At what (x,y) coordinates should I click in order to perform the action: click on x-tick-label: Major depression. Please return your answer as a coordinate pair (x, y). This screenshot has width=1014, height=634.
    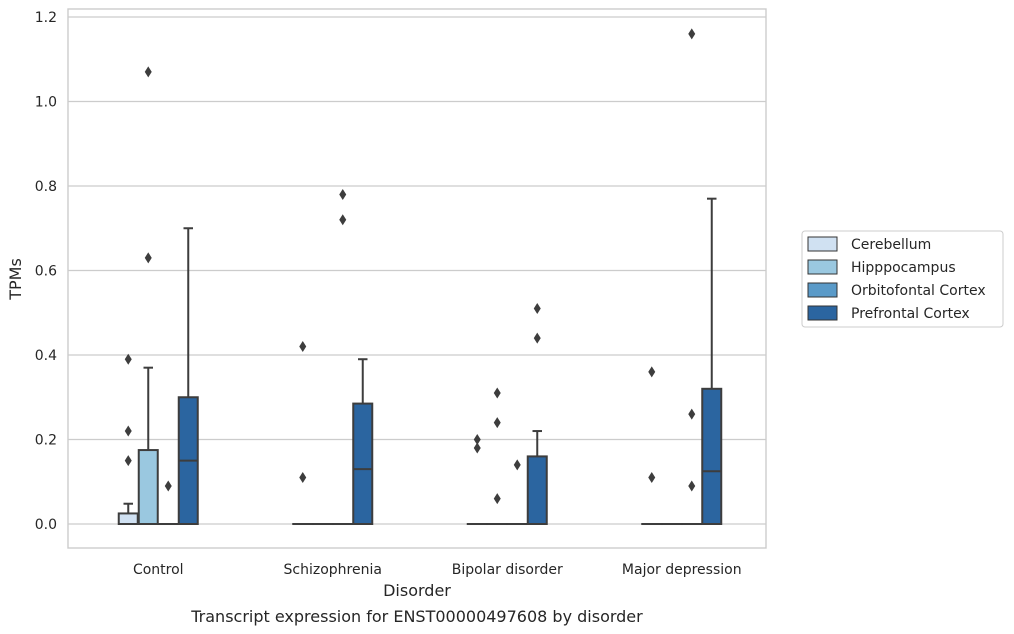
    Looking at the image, I should click on (682, 570).